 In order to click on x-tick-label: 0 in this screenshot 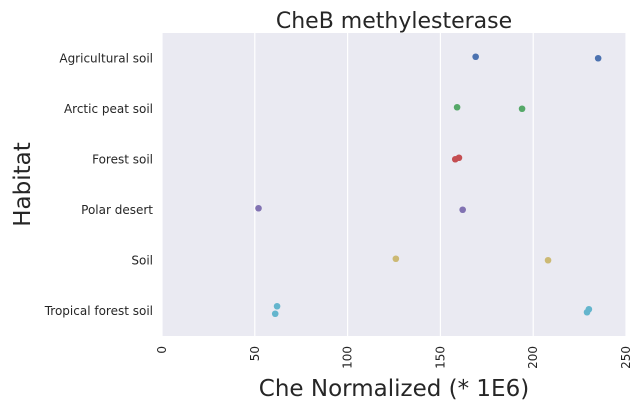, I will do `click(162, 350)`.